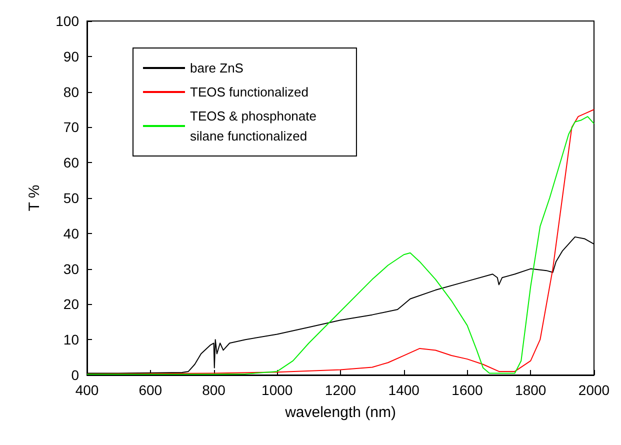 The width and height of the screenshot is (621, 445). I want to click on x-tick-label: 1600, so click(468, 390).